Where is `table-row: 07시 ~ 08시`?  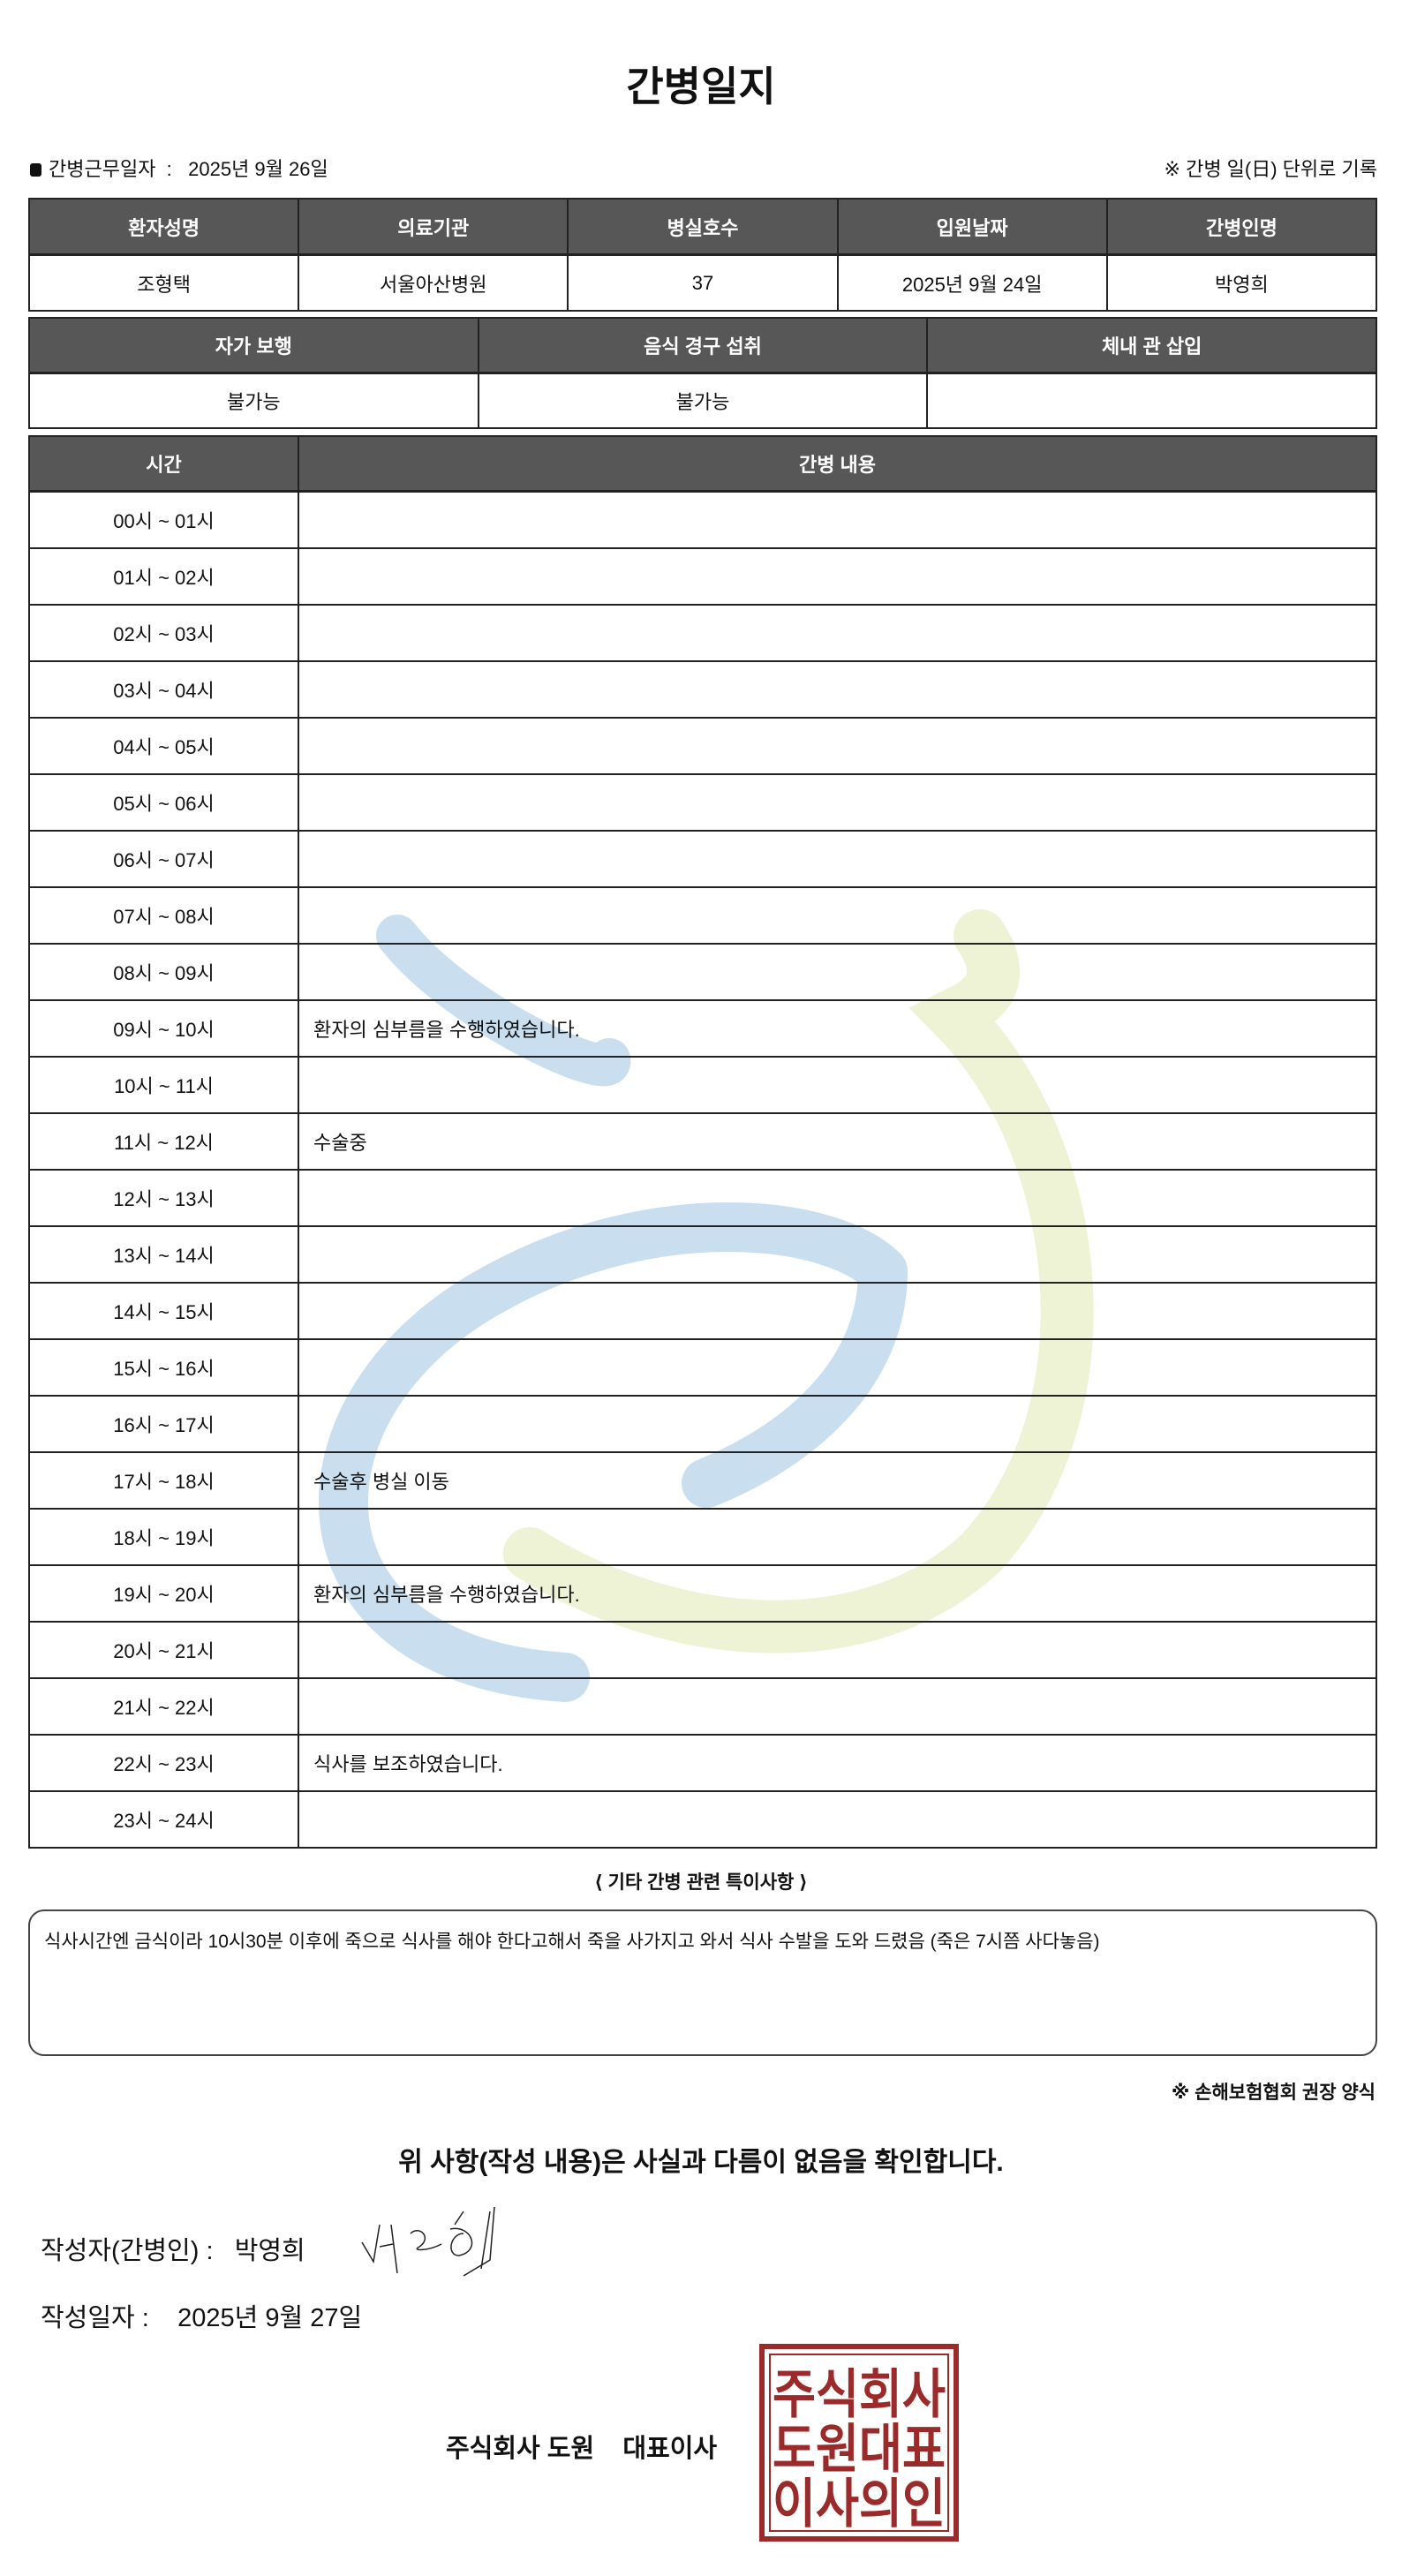
table-row: 07시 ~ 08시 is located at coordinates (702, 916).